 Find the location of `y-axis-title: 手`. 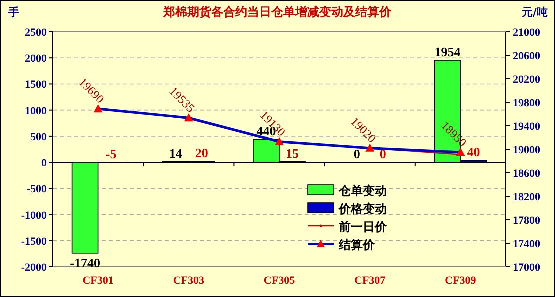

y-axis-title: 手 is located at coordinates (14, 12).